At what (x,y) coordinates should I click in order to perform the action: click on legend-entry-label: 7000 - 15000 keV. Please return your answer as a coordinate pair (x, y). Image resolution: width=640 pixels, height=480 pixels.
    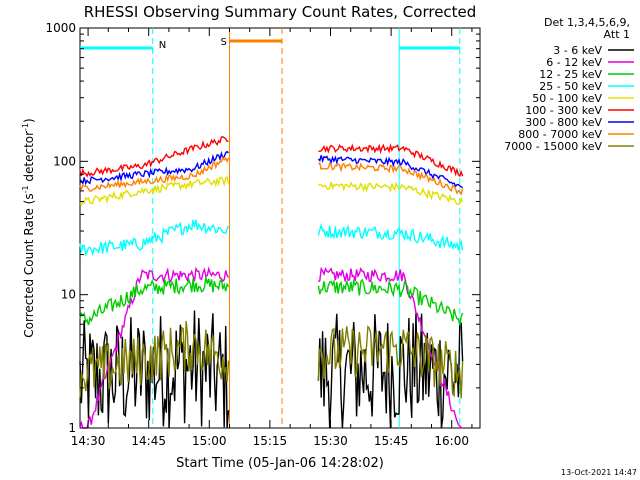
    Looking at the image, I should click on (553, 146).